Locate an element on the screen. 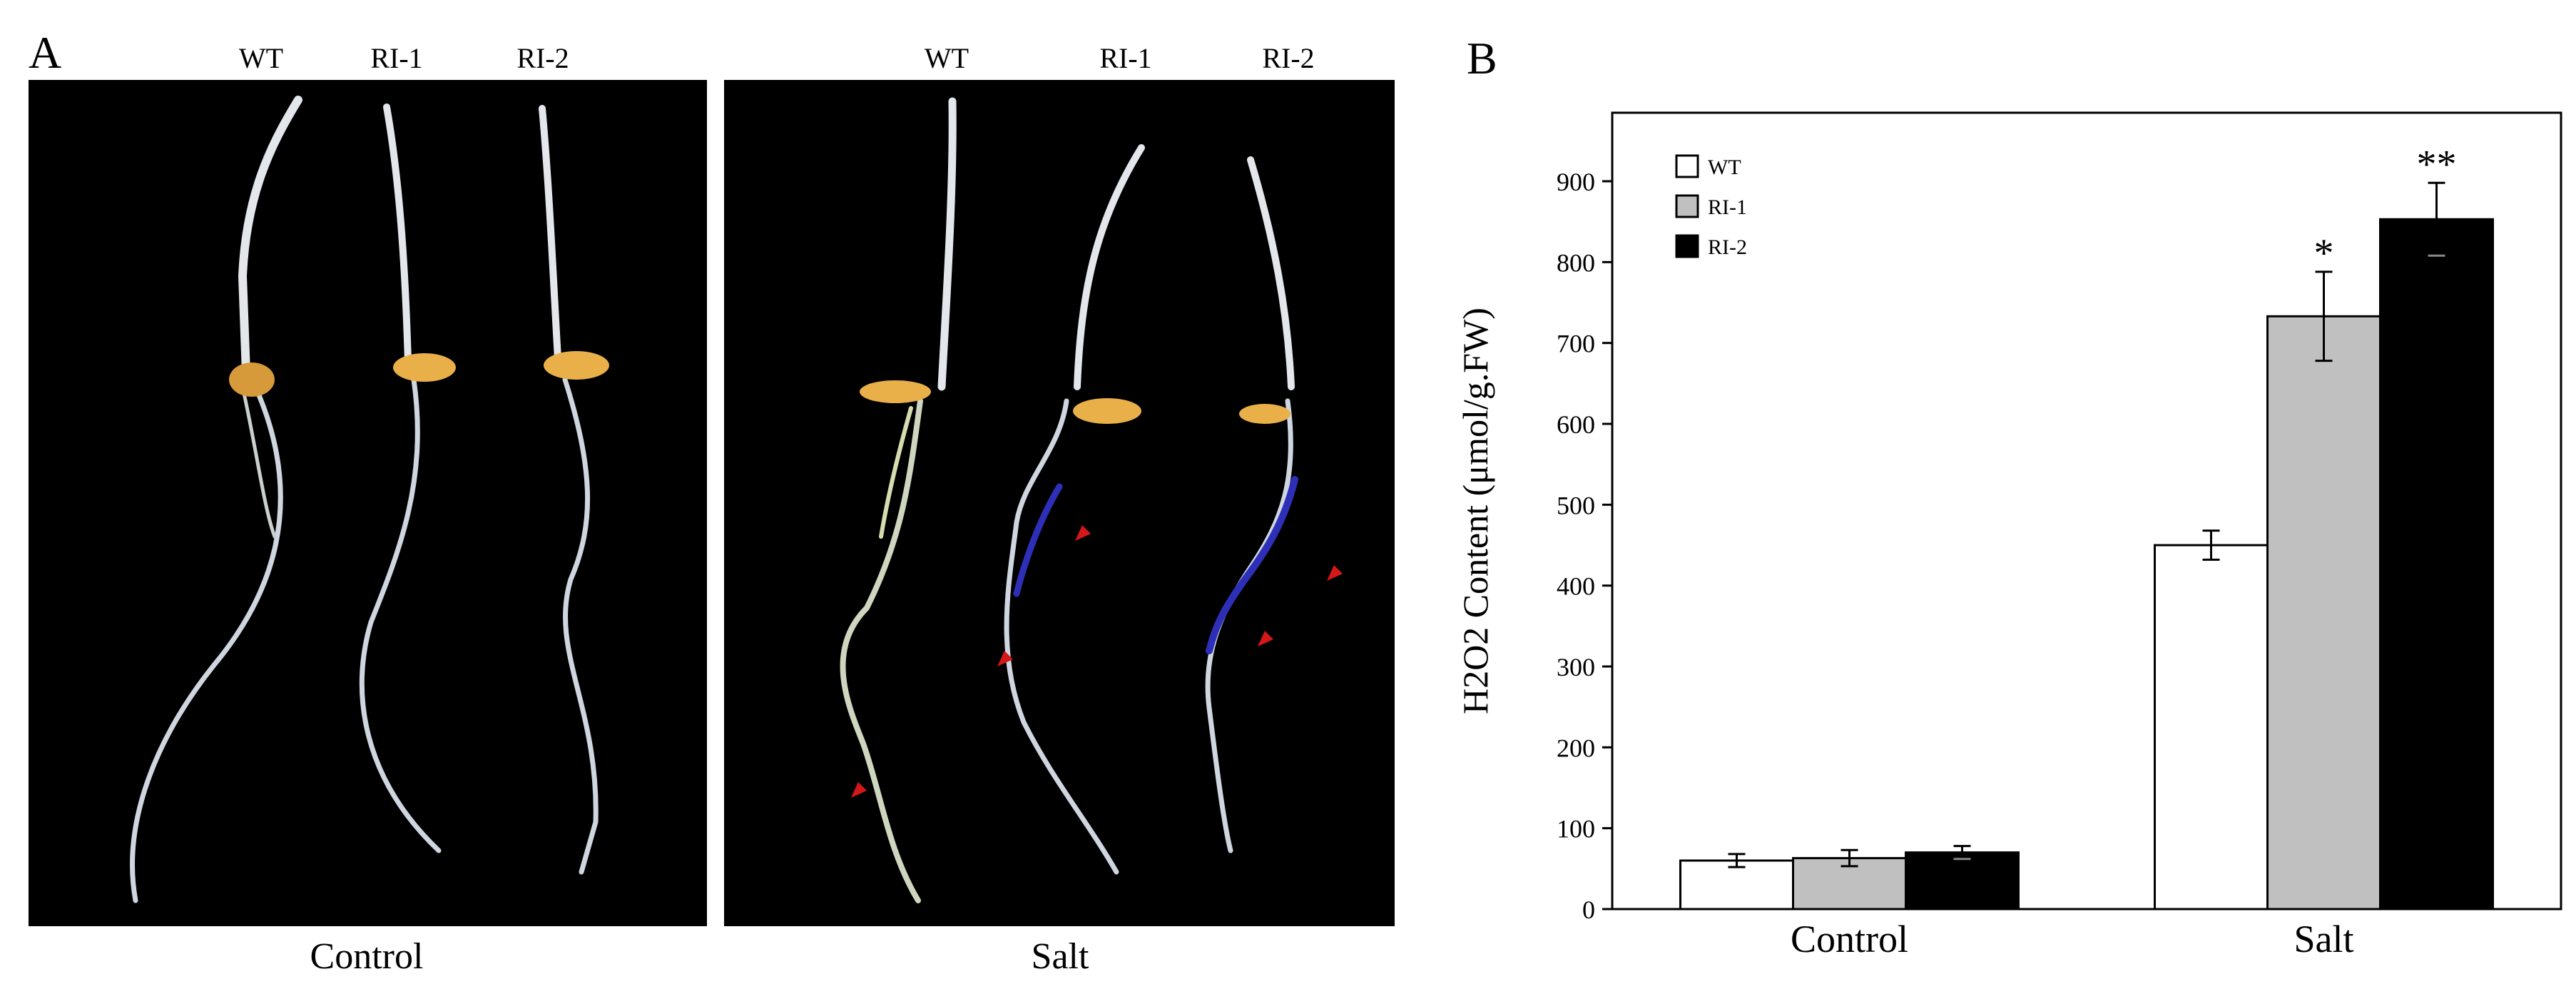  panel-b-letter: B is located at coordinates (1482, 58).